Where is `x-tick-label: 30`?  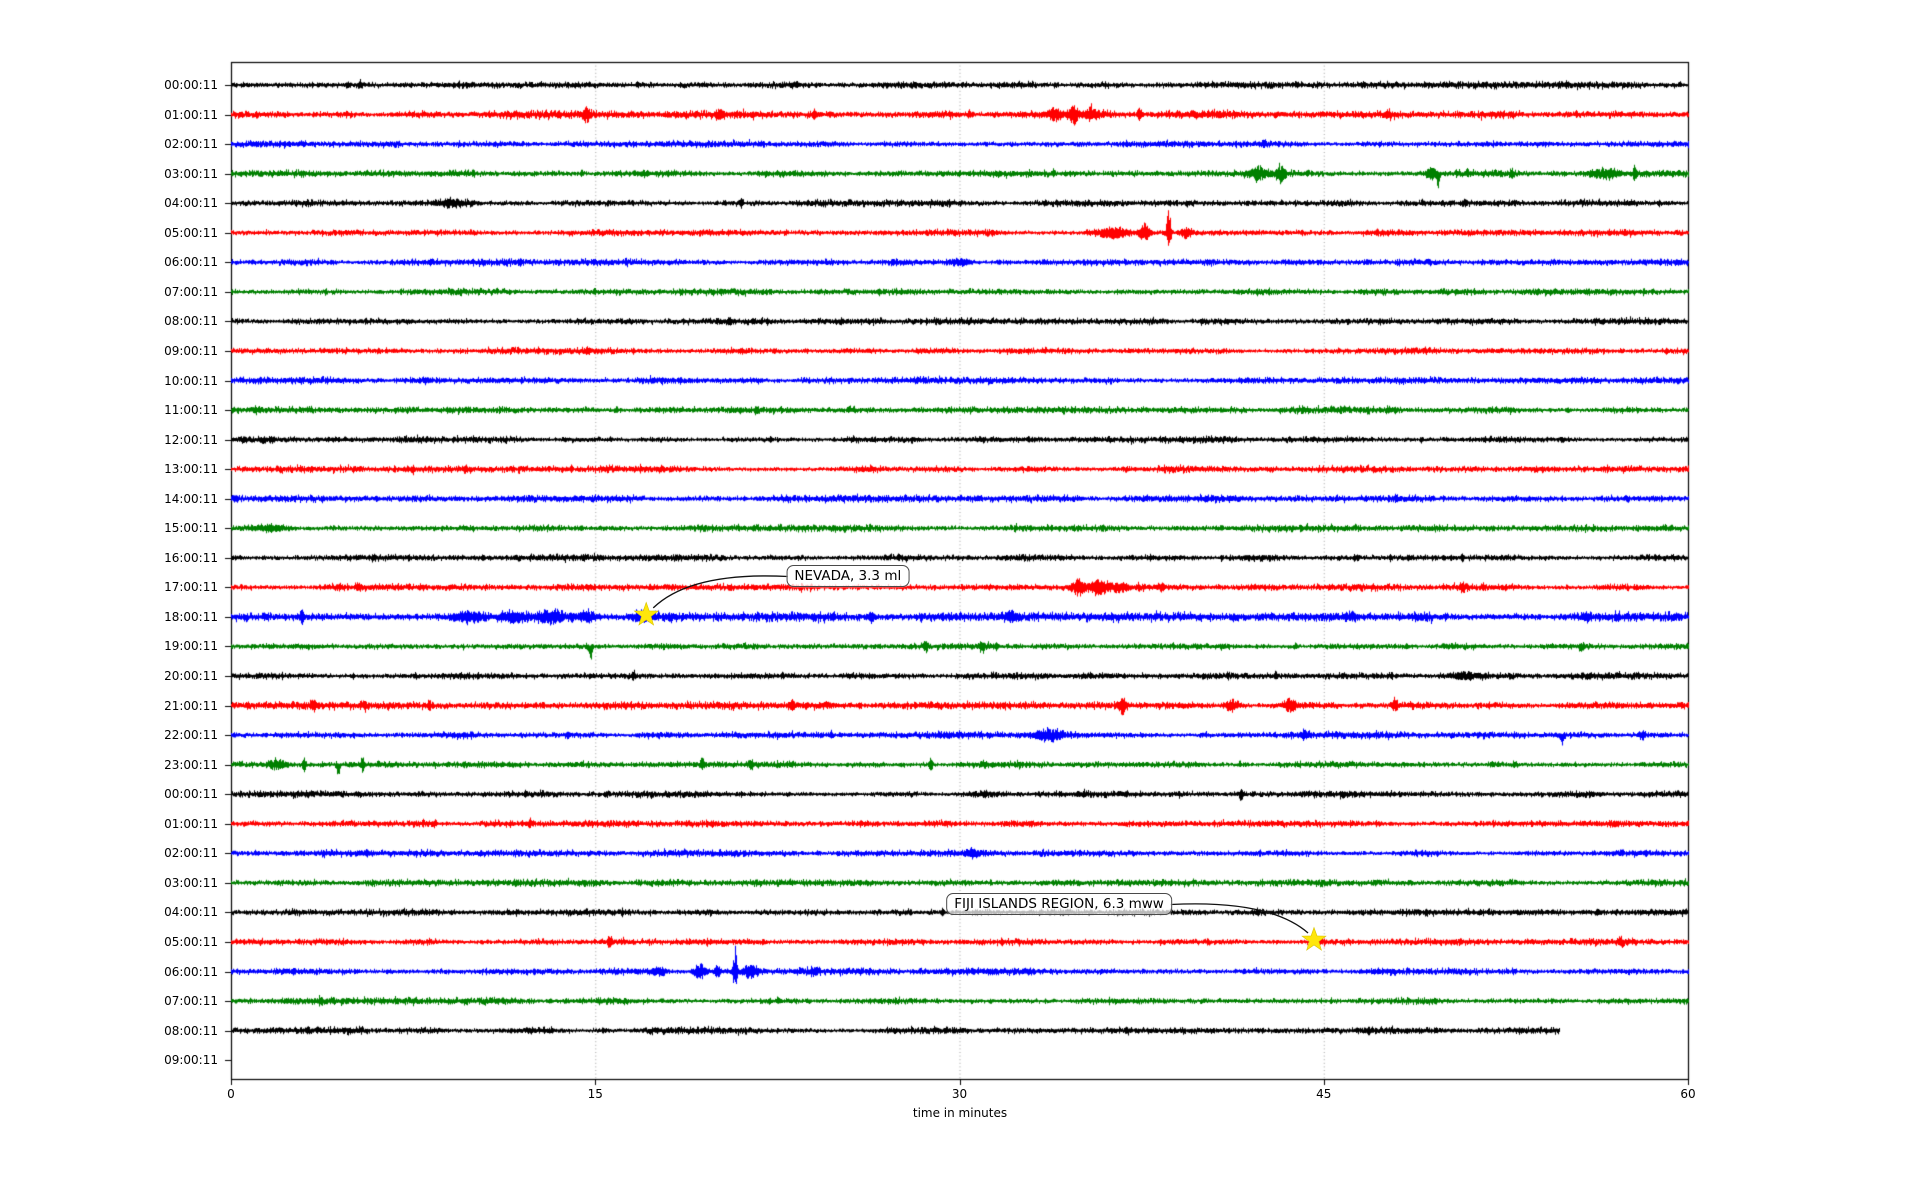
x-tick-label: 30 is located at coordinates (959, 1094).